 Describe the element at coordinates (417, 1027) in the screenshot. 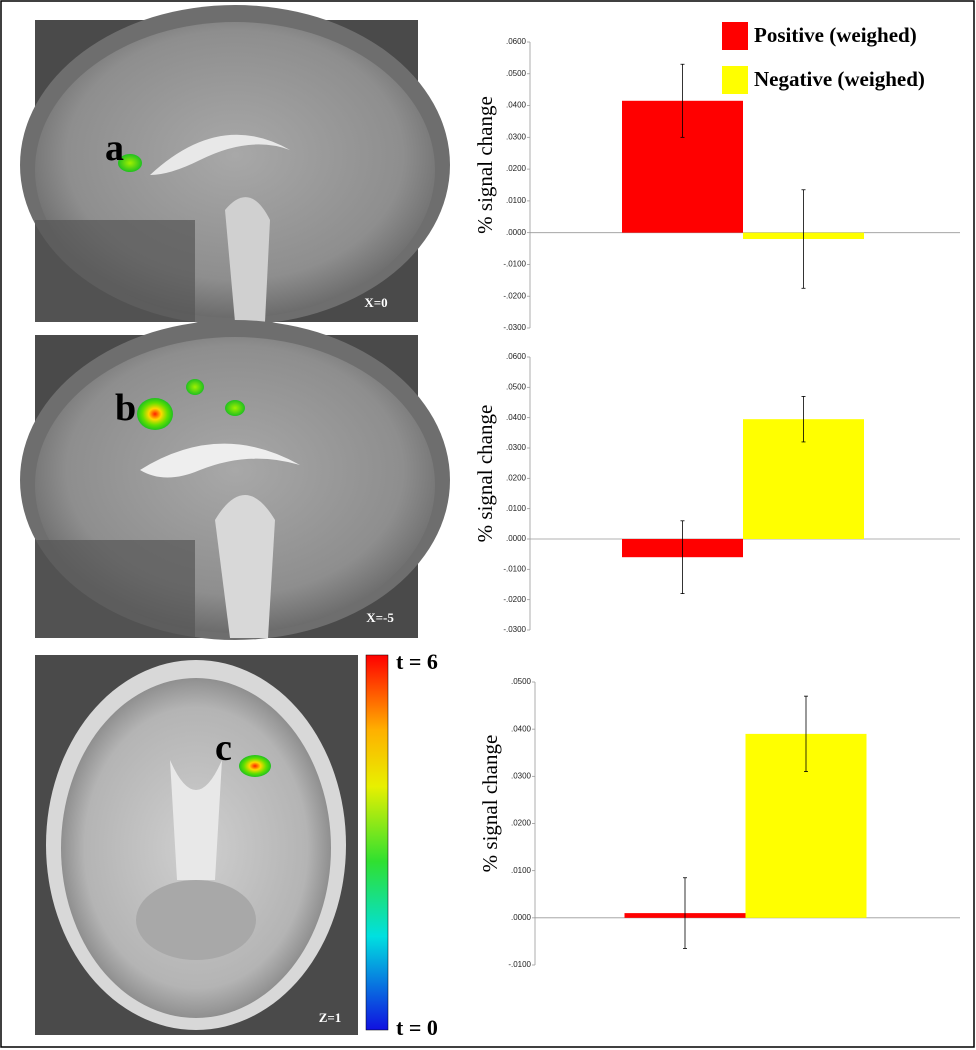

I see `colorbar-label: t = 0` at that location.